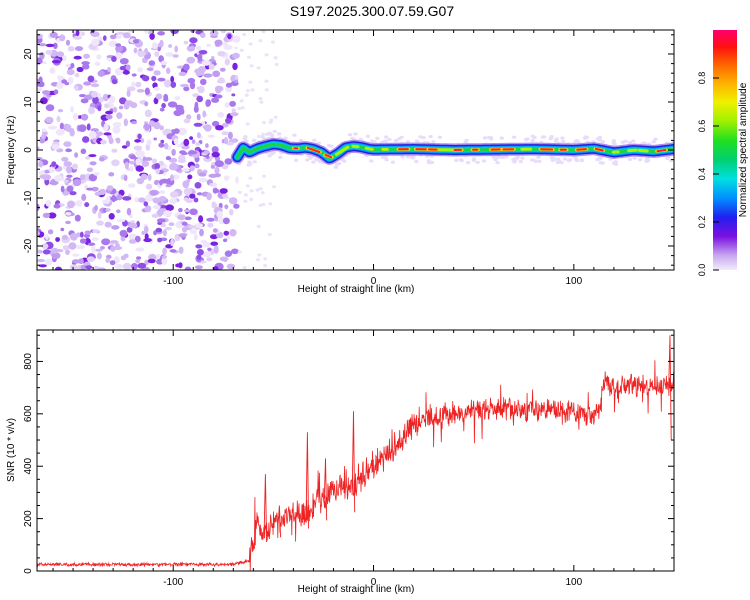 This screenshot has width=750, height=600. What do you see at coordinates (725, 150) in the screenshot?
I see `colorbar-gradient` at bounding box center [725, 150].